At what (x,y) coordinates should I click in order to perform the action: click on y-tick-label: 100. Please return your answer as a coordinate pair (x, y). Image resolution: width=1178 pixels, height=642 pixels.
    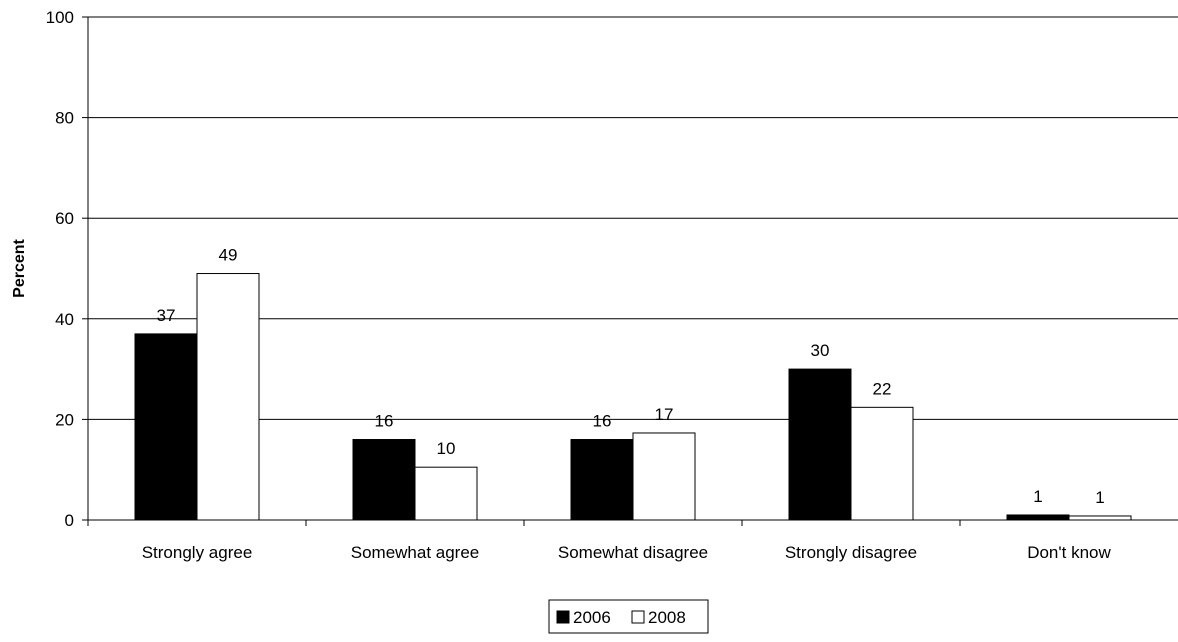
    Looking at the image, I should click on (60, 17).